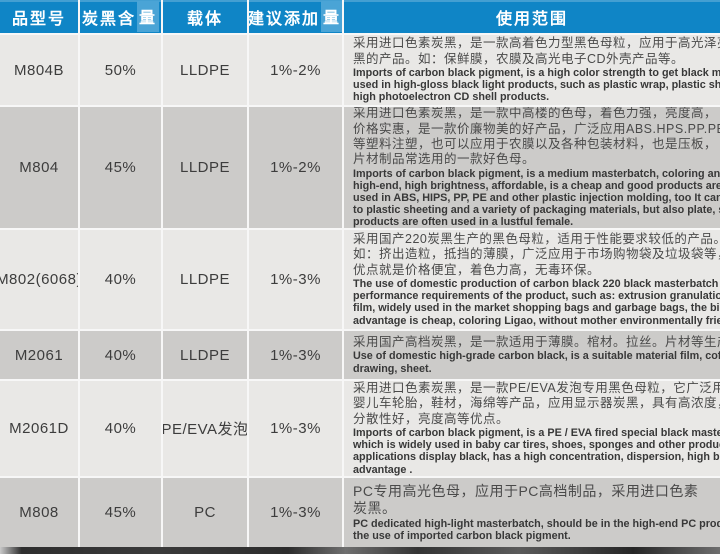 Image resolution: width=720 pixels, height=554 pixels. I want to click on header-label-suggested-addition-highlight: 量, so click(331, 16).